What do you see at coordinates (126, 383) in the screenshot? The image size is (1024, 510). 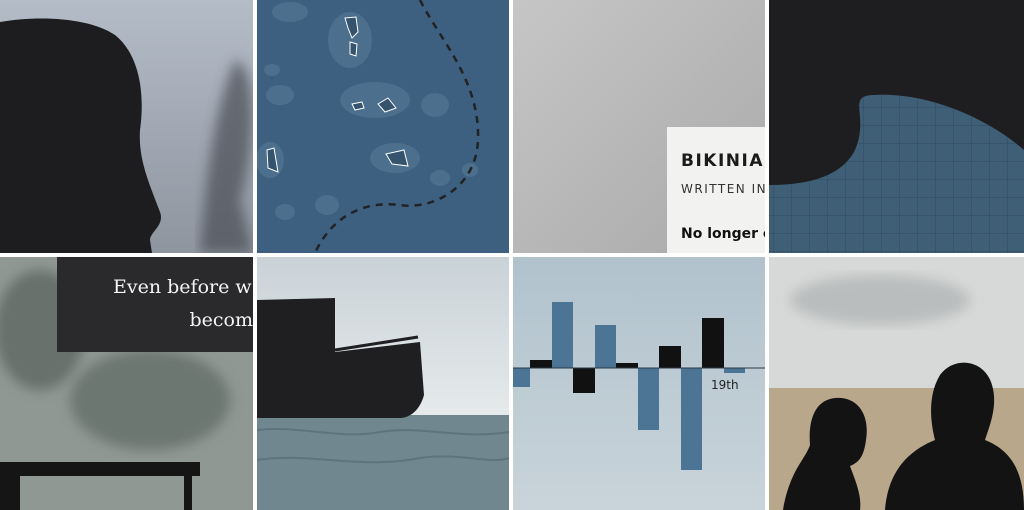 I see `tile-caption: Even before w becom` at bounding box center [126, 383].